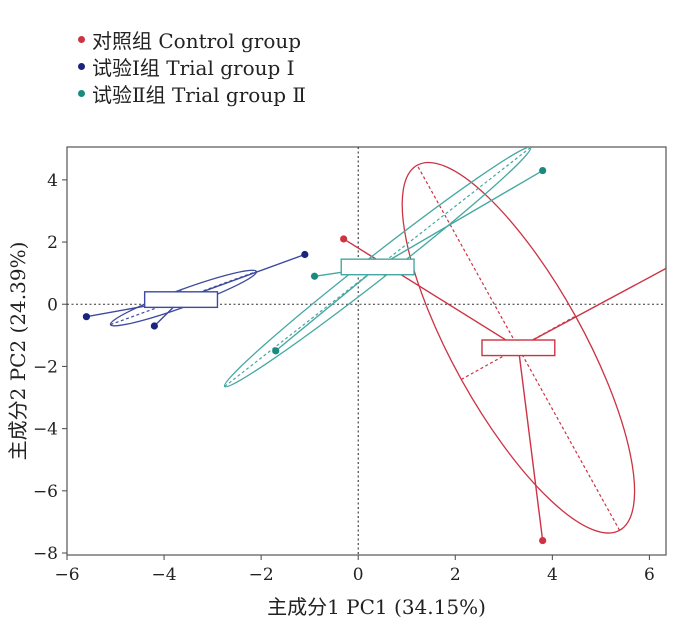  Describe the element at coordinates (649, 575) in the screenshot. I see `x-tick-label: 6` at that location.